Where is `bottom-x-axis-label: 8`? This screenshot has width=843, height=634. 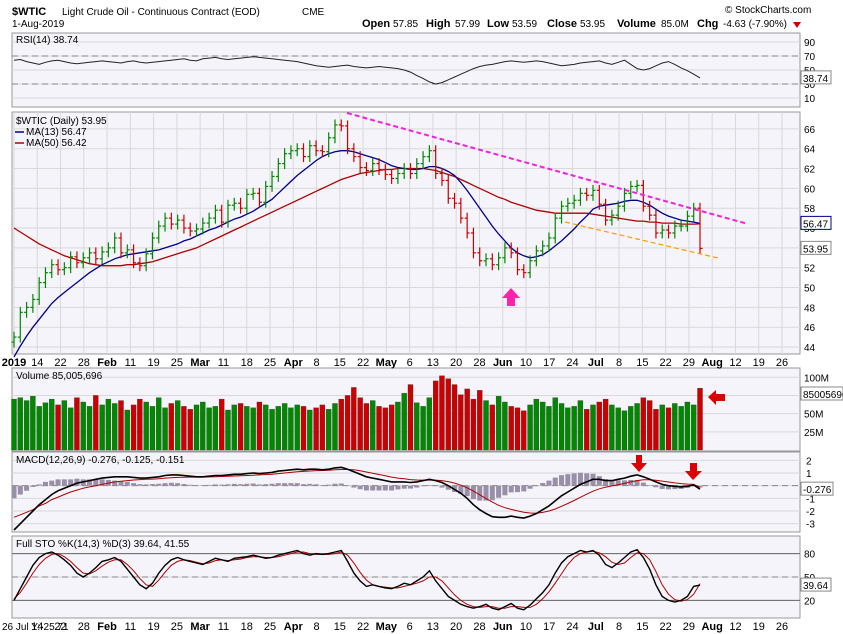 bottom-x-axis-label: 8 is located at coordinates (316, 627).